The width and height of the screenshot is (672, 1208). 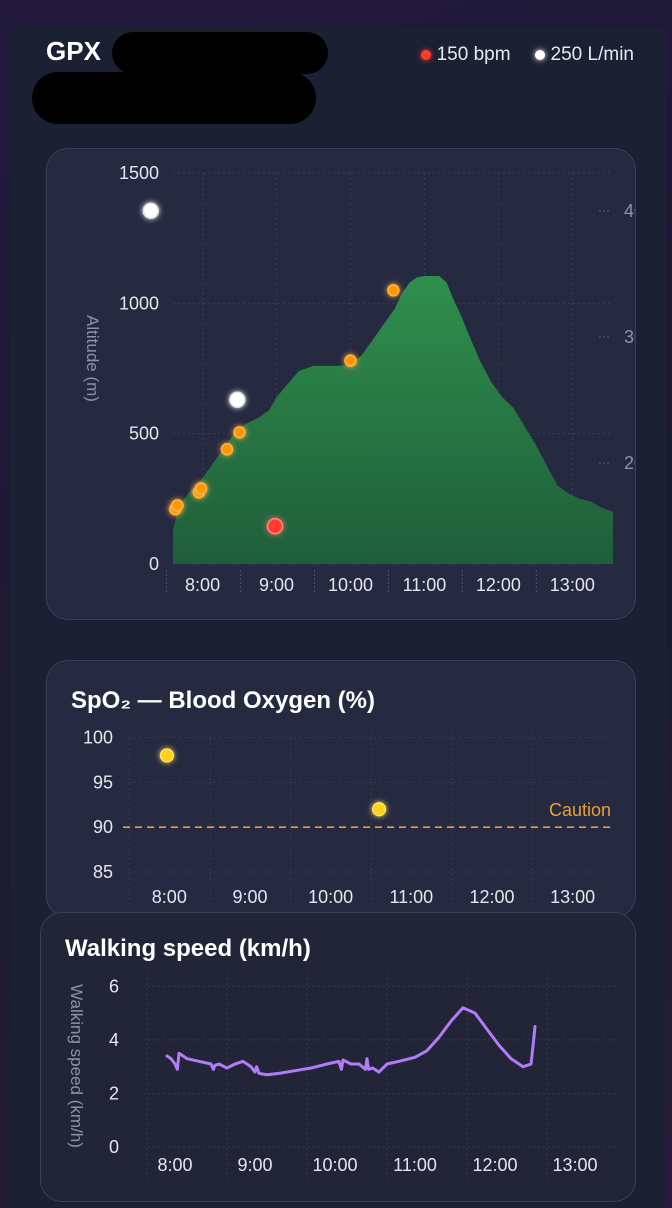 What do you see at coordinates (539, 55) in the screenshot?
I see `white-dot-icon` at bounding box center [539, 55].